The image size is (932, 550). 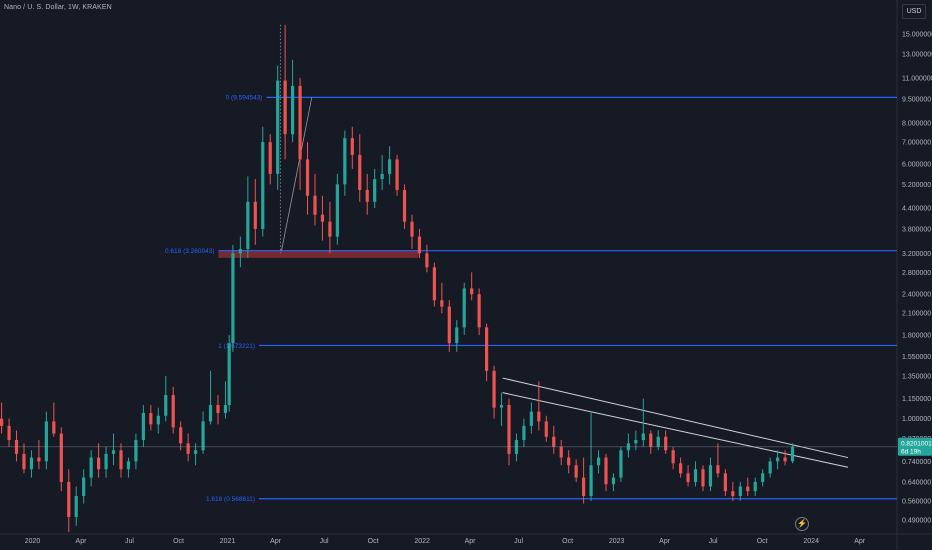 I want to click on x-tick-label: 2020, so click(x=33, y=541).